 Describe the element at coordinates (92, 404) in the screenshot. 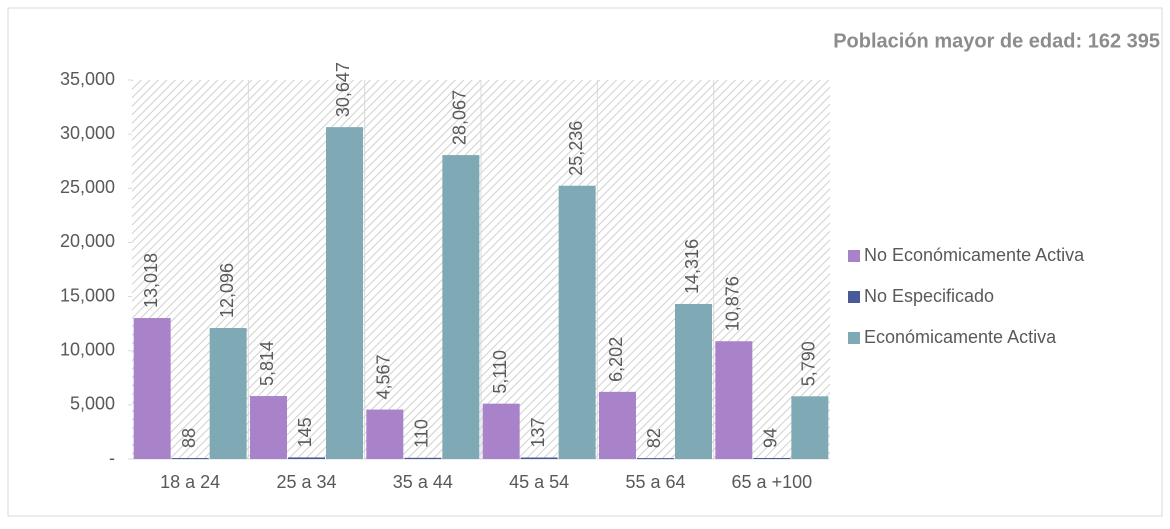

I see `y-tick-label: 5,000` at that location.